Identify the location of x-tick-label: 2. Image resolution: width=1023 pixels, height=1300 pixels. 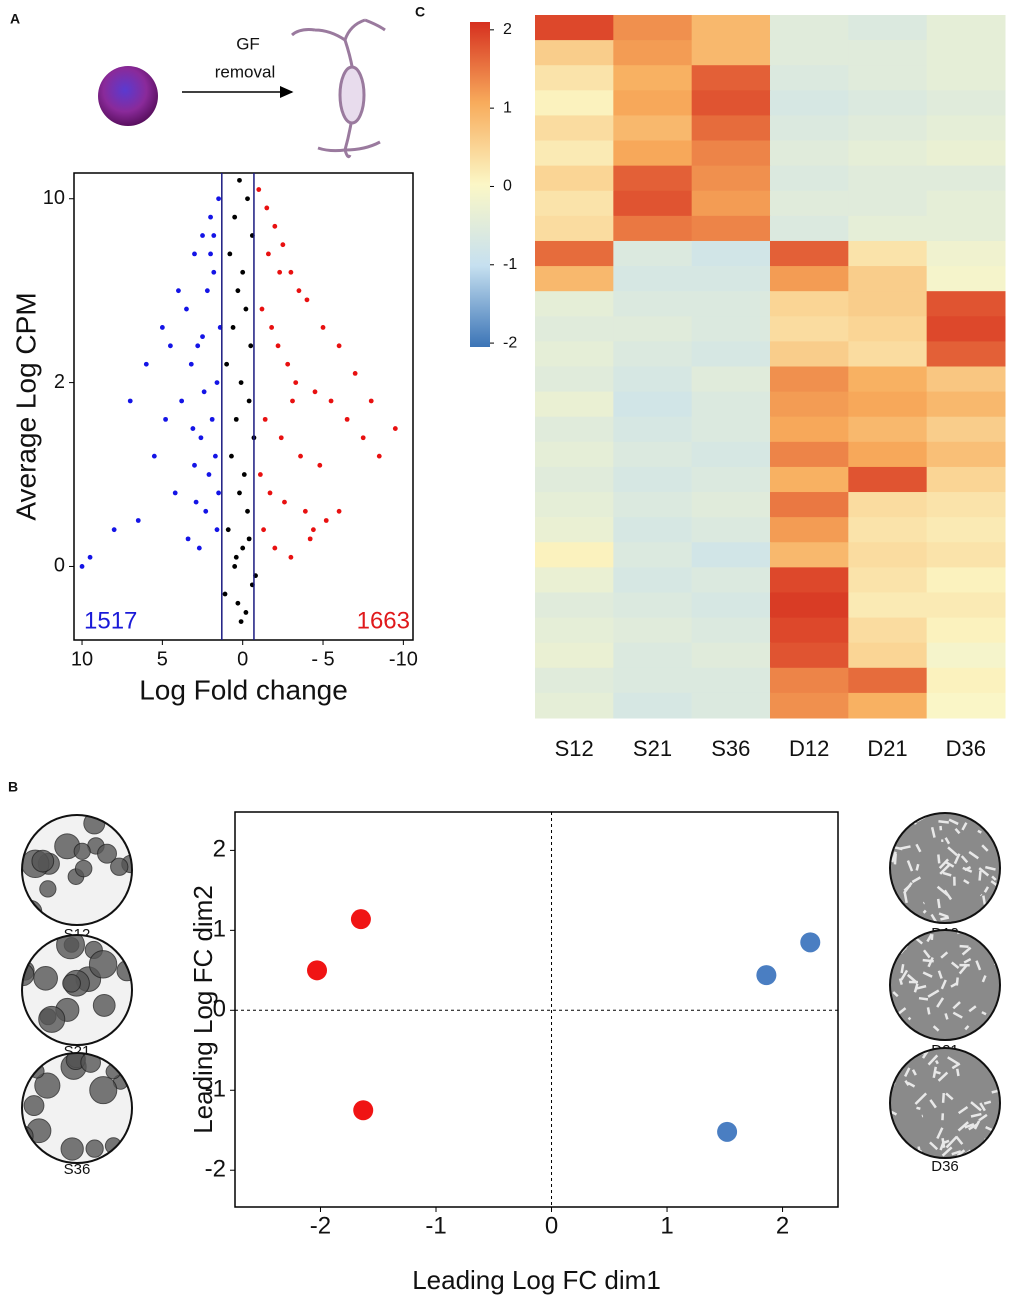
(782, 1225).